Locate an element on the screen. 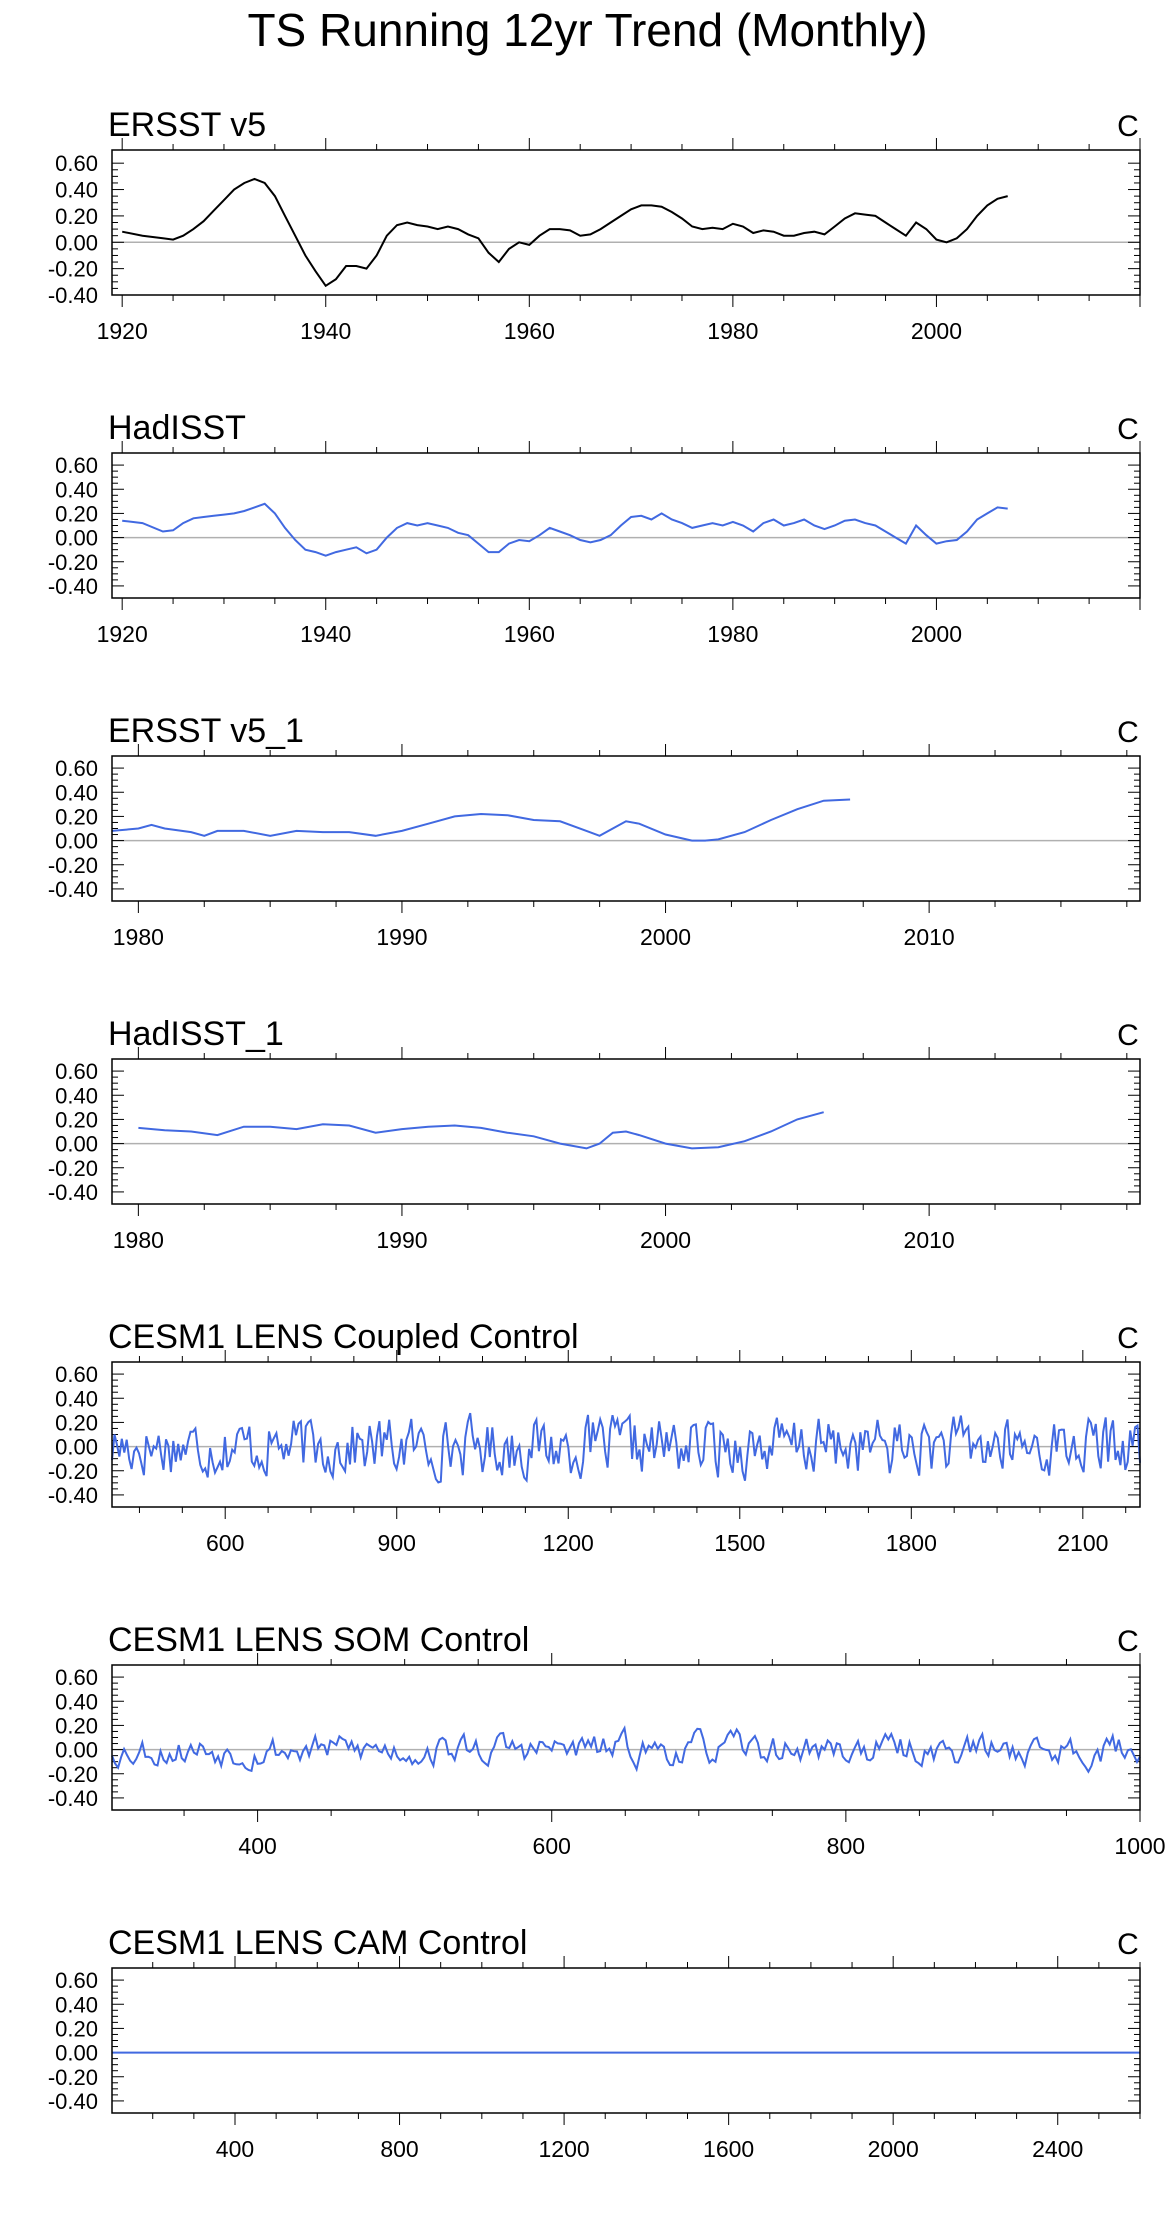 The height and width of the screenshot is (2215, 1175). x-tick-label: 1500 is located at coordinates (739, 1543).